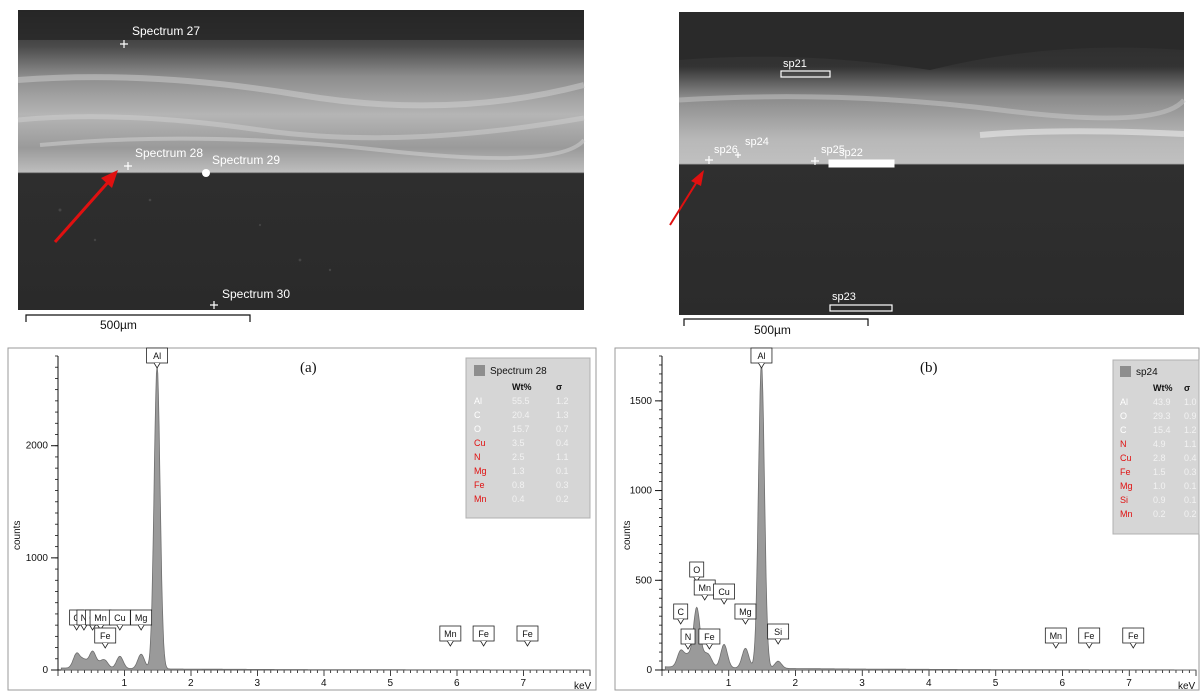 The width and height of the screenshot is (1200, 696). What do you see at coordinates (1158, 472) in the screenshot?
I see `legend-row: Fe 1.5 0.3` at bounding box center [1158, 472].